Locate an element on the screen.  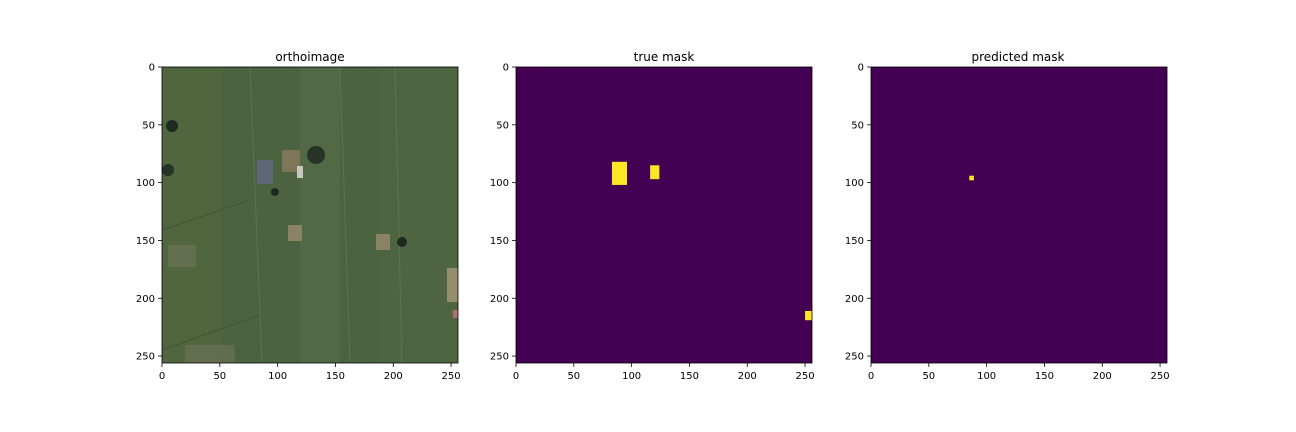
panel-title: true mask is located at coordinates (664, 57).